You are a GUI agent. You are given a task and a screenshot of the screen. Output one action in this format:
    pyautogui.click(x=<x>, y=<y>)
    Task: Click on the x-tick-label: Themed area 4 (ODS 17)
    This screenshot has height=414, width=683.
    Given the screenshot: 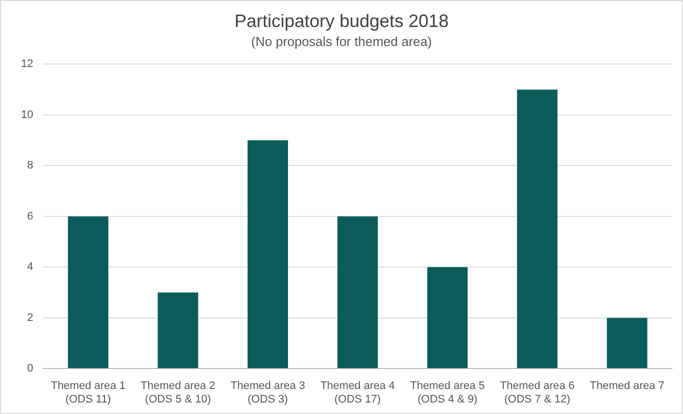 What is the action you would take?
    pyautogui.click(x=357, y=393)
    